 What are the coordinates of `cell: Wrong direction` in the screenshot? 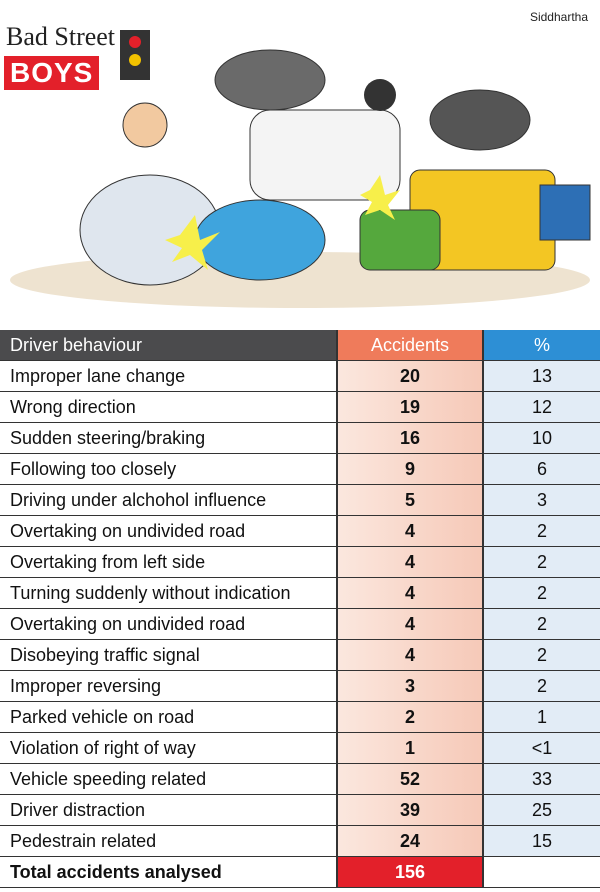 It's located at (169, 407).